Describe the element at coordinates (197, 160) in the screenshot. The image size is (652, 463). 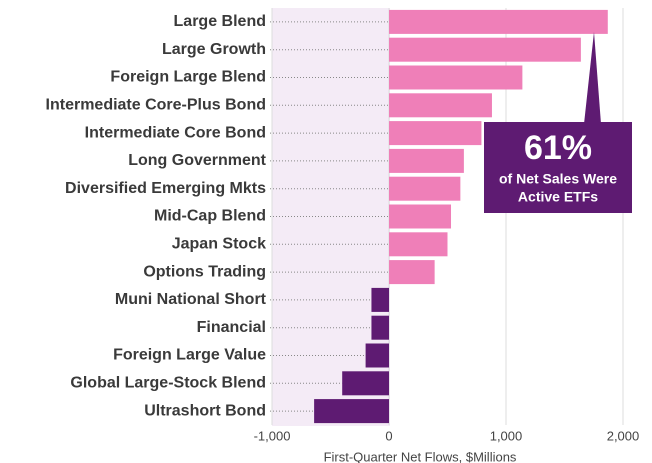
I see `y-tick-label: Long Government` at that location.